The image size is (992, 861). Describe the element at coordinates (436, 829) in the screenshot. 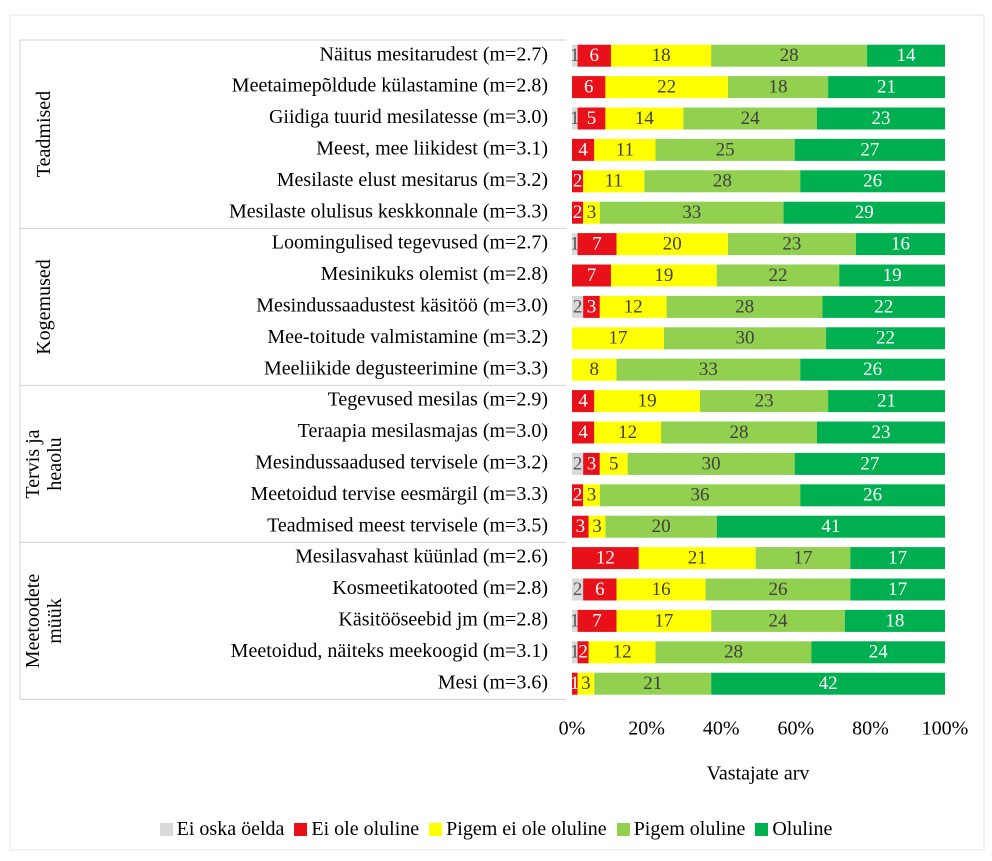

I see `legend-swatch` at that location.